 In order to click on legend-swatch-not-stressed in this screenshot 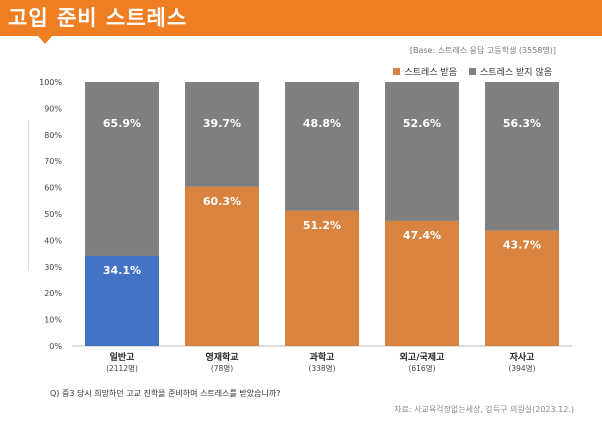, I will do `click(473, 71)`.